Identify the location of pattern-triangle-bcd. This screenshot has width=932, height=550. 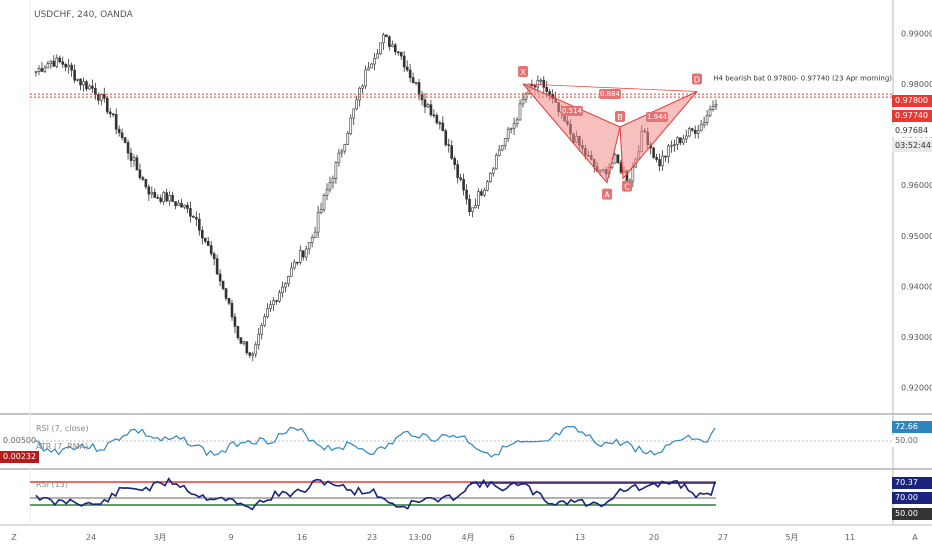
(658, 135).